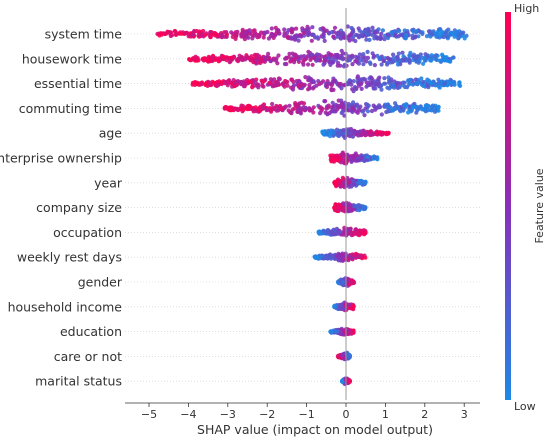 The height and width of the screenshot is (441, 550). What do you see at coordinates (65, 306) in the screenshot?
I see `feature-label: household income` at bounding box center [65, 306].